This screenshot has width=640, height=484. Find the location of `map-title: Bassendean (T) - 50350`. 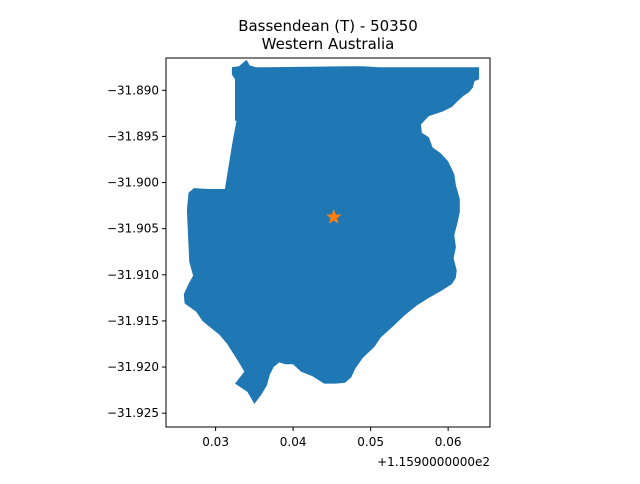

map-title: Bassendean (T) - 50350 is located at coordinates (328, 26).